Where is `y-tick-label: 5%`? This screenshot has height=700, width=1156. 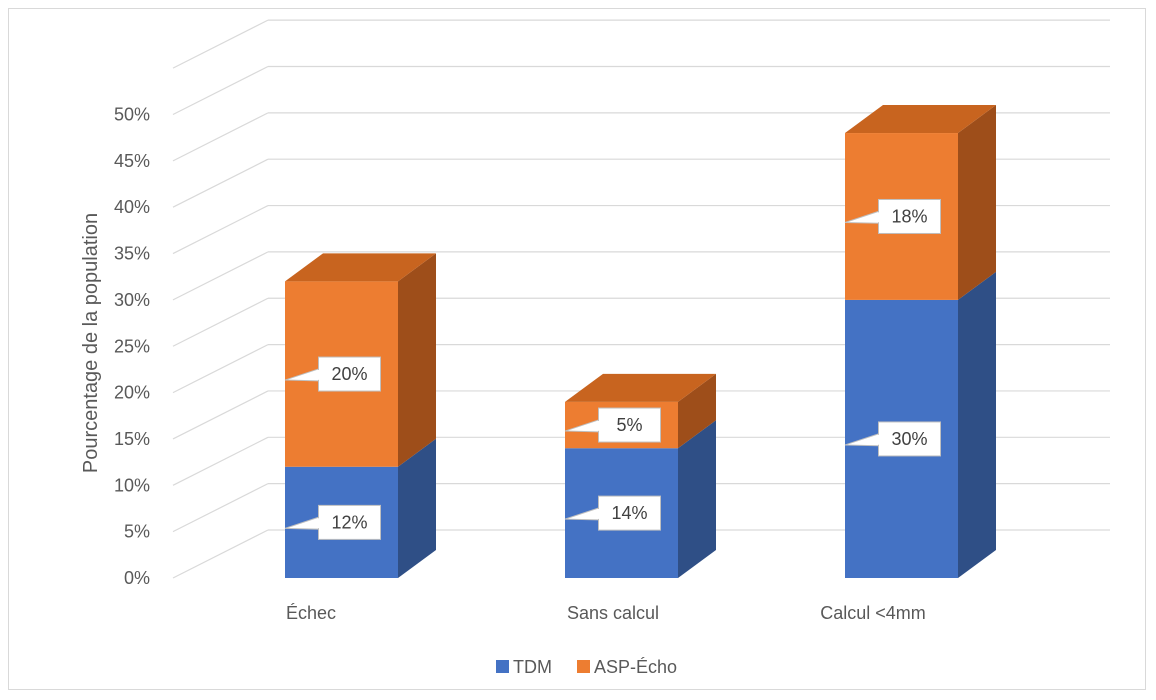 y-tick-label: 5% is located at coordinates (137, 532).